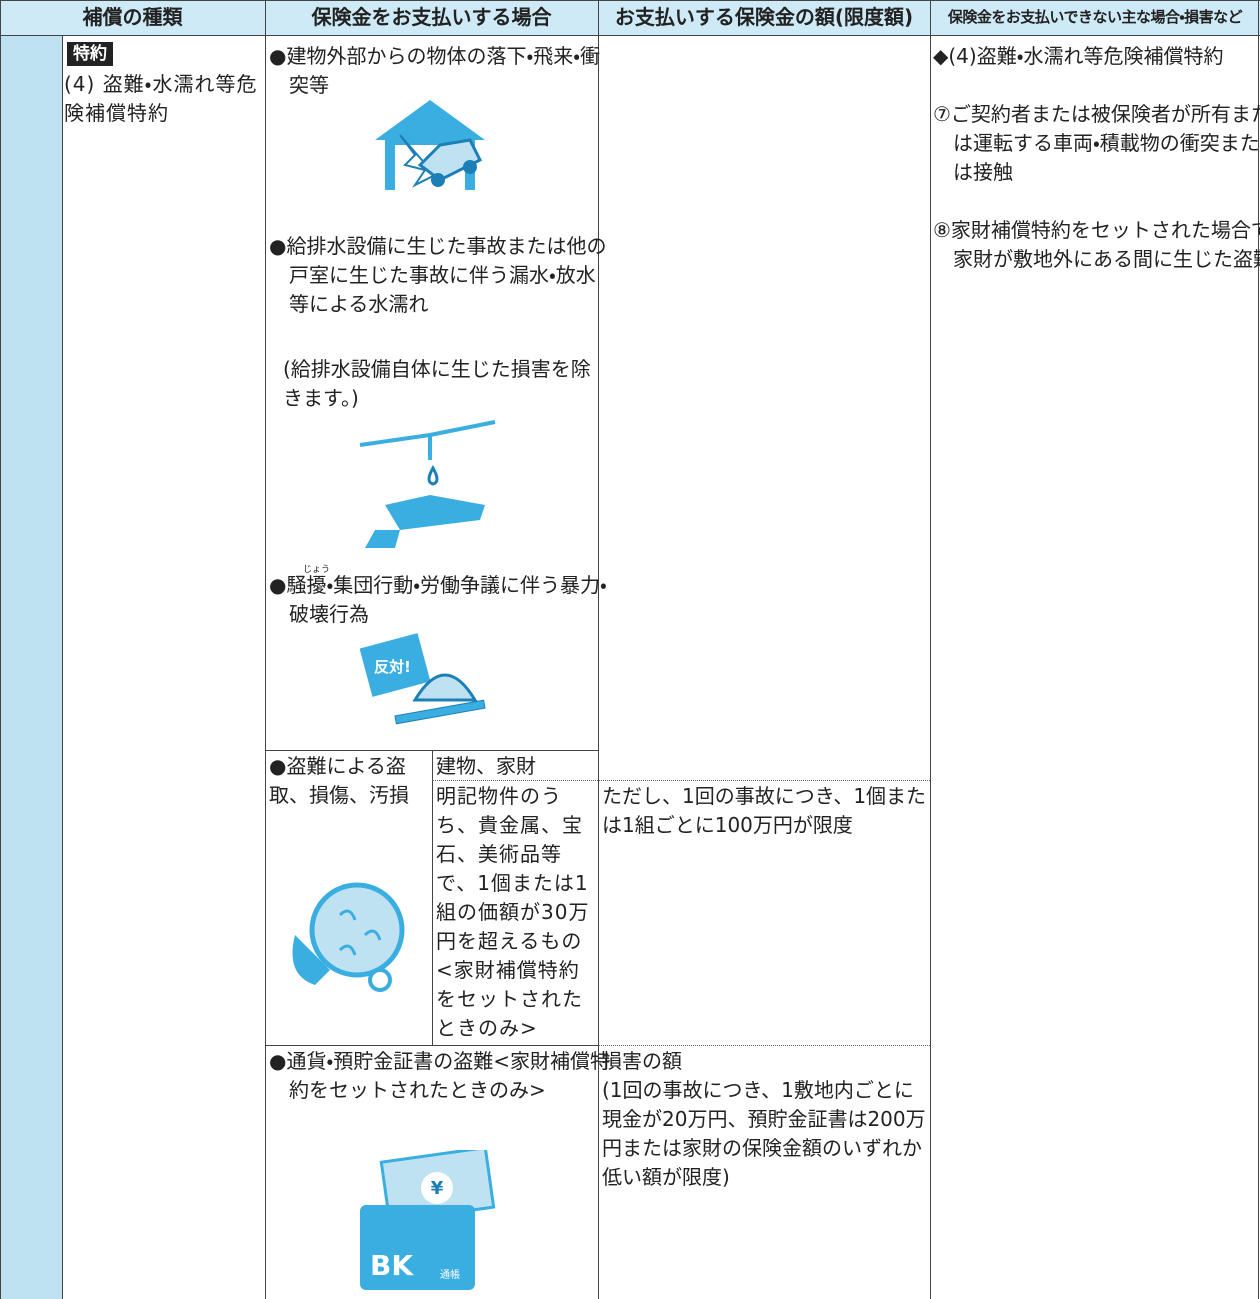 This screenshot has height=1299, width=1260. Describe the element at coordinates (132, 17) in the screenshot. I see `header-cell: 補償の種類` at that location.